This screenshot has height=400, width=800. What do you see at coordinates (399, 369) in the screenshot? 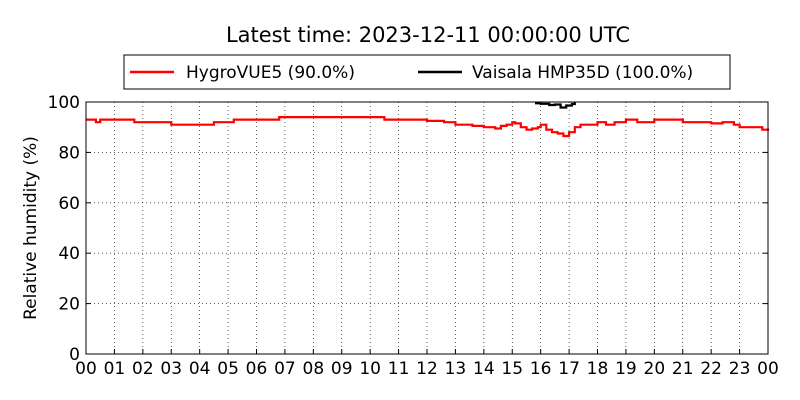
I see `x-tick-label: 11` at bounding box center [399, 369].